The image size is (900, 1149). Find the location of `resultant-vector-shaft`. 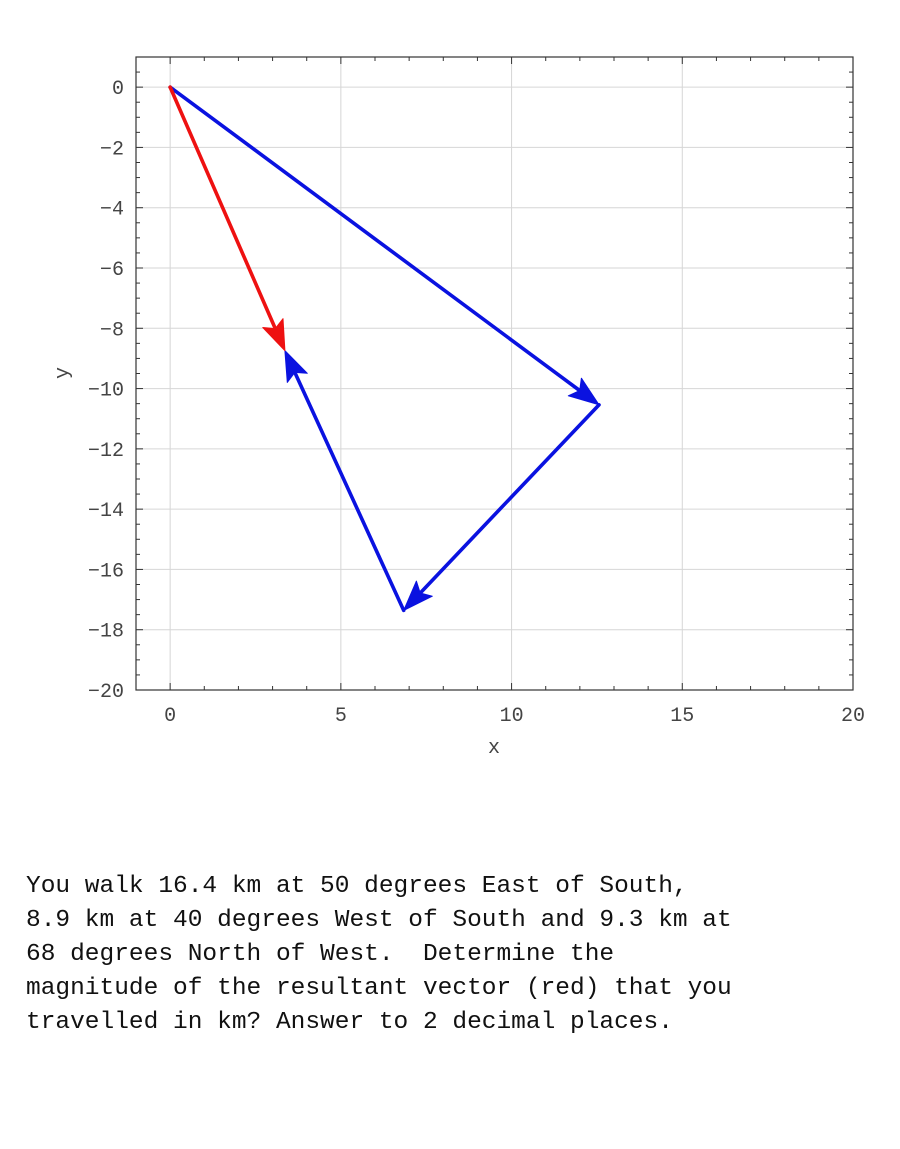

resultant-vector-shaft is located at coordinates (222, 207).